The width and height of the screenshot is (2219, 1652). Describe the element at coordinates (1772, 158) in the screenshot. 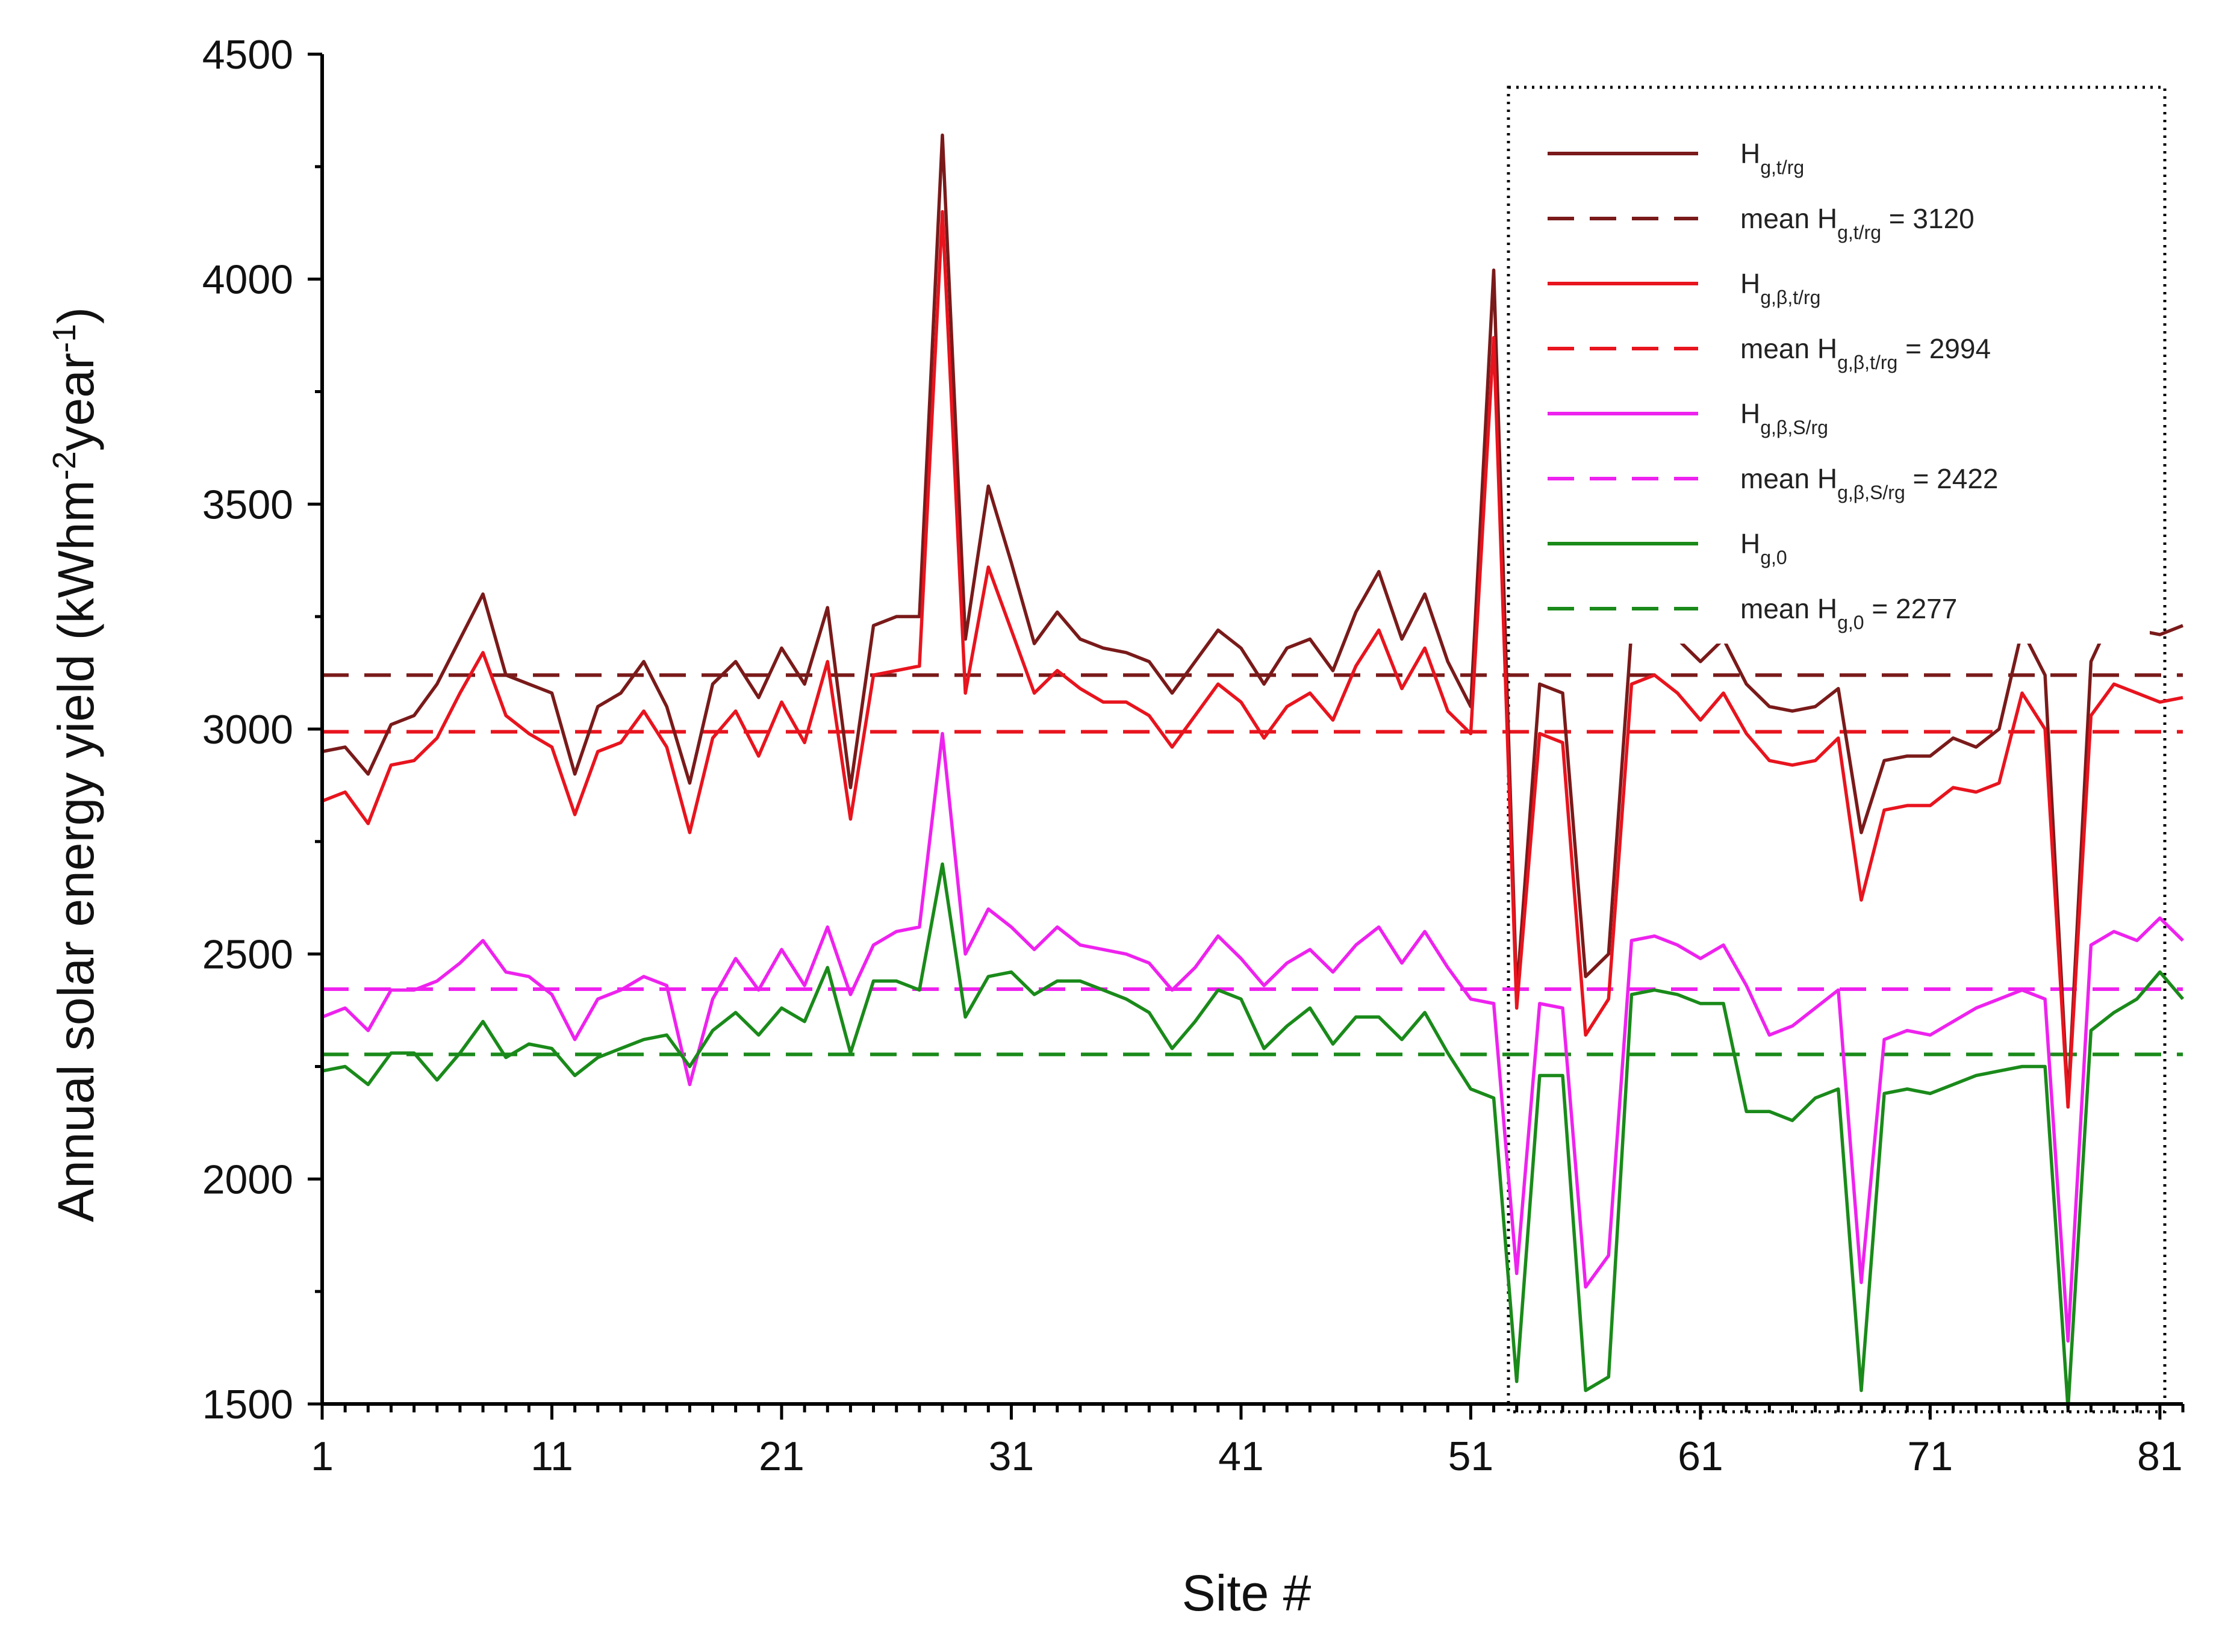

I see `legend-label: Hg,t/rg` at that location.